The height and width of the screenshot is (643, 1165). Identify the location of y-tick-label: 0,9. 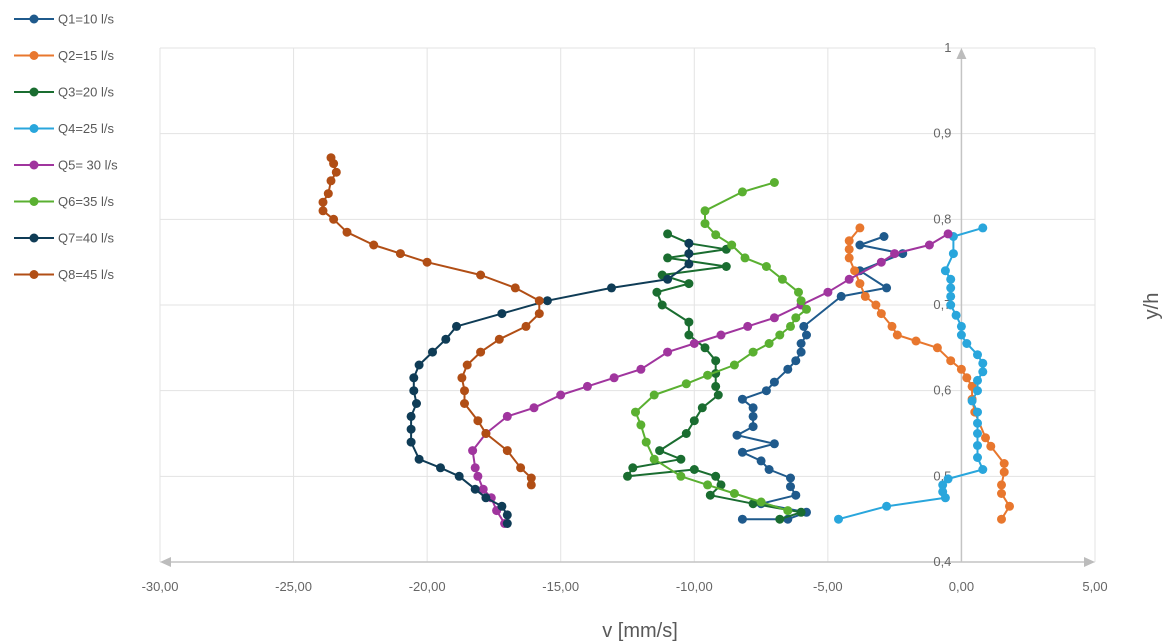
(942, 133).